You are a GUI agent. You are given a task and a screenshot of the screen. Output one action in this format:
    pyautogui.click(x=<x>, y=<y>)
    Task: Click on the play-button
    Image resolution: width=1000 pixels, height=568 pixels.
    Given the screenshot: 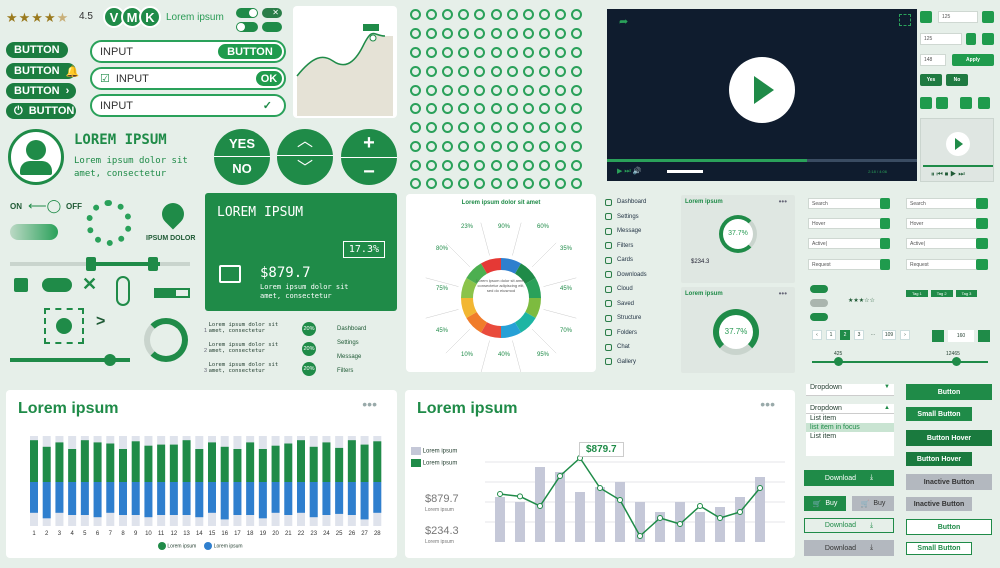 What is the action you would take?
    pyautogui.click(x=762, y=90)
    